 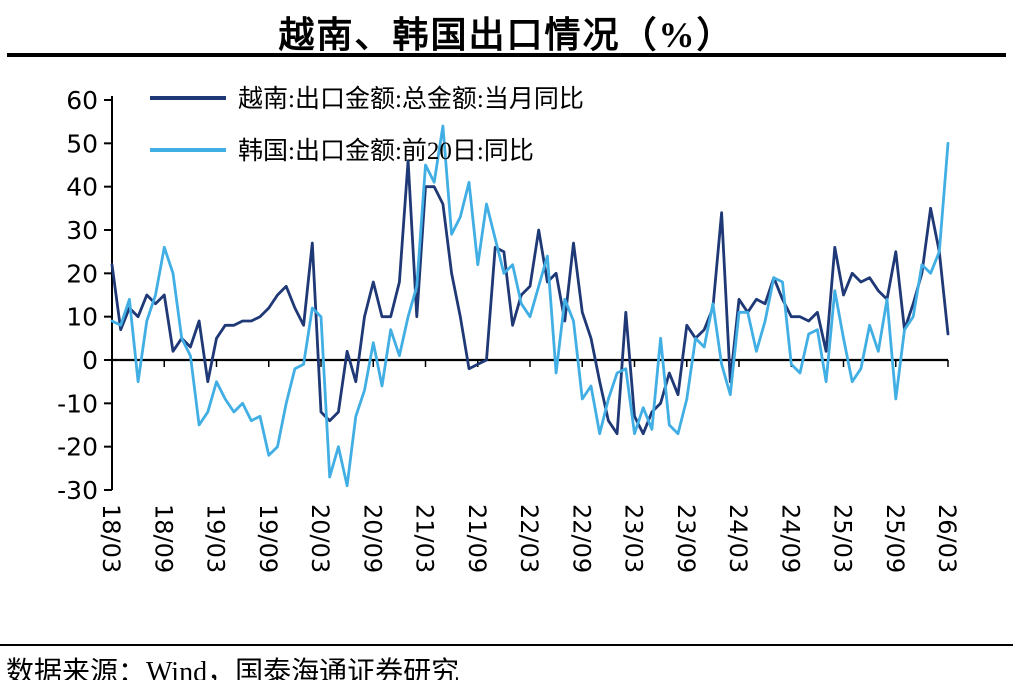 What do you see at coordinates (82, 273) in the screenshot?
I see `y-tick-label: 20` at bounding box center [82, 273].